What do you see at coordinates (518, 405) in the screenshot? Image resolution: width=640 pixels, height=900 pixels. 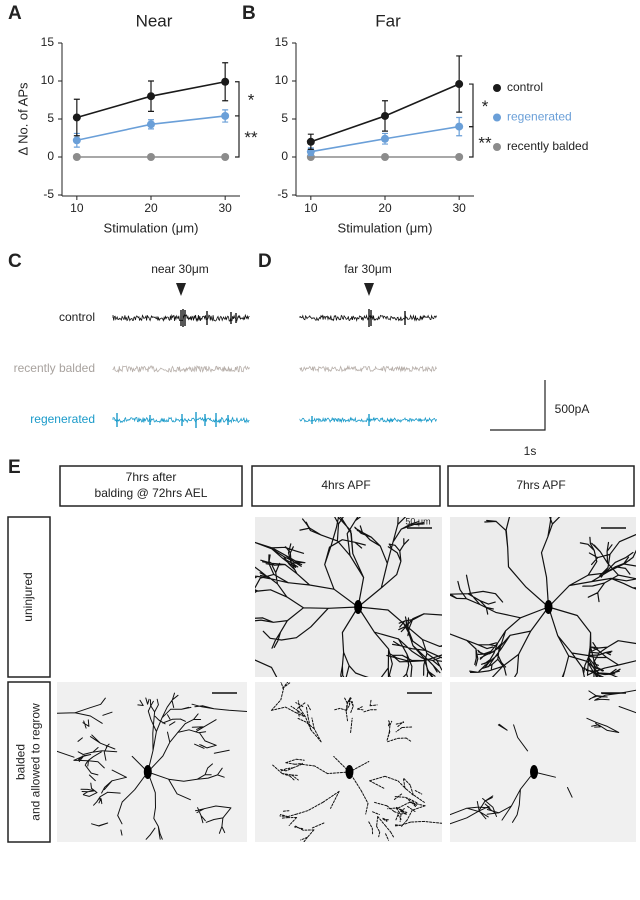 I see `scale-bar` at bounding box center [518, 405].